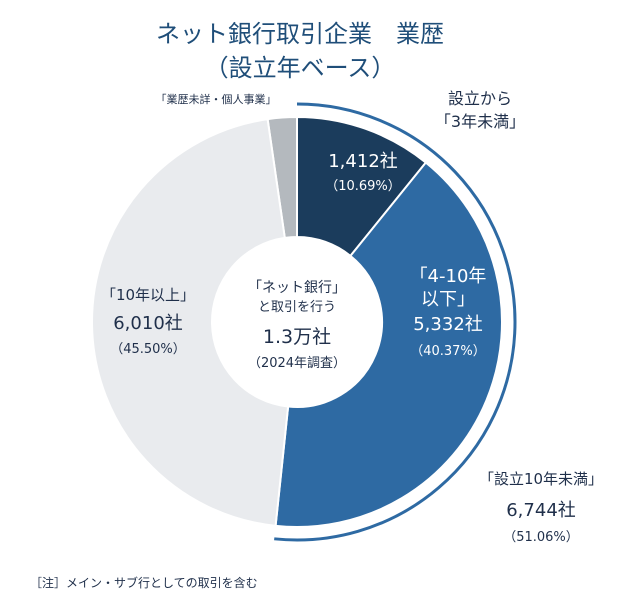  What do you see at coordinates (216, 99) in the screenshot?
I see `label-unknown-history: 「業歴未詳・個人事業」` at bounding box center [216, 99].